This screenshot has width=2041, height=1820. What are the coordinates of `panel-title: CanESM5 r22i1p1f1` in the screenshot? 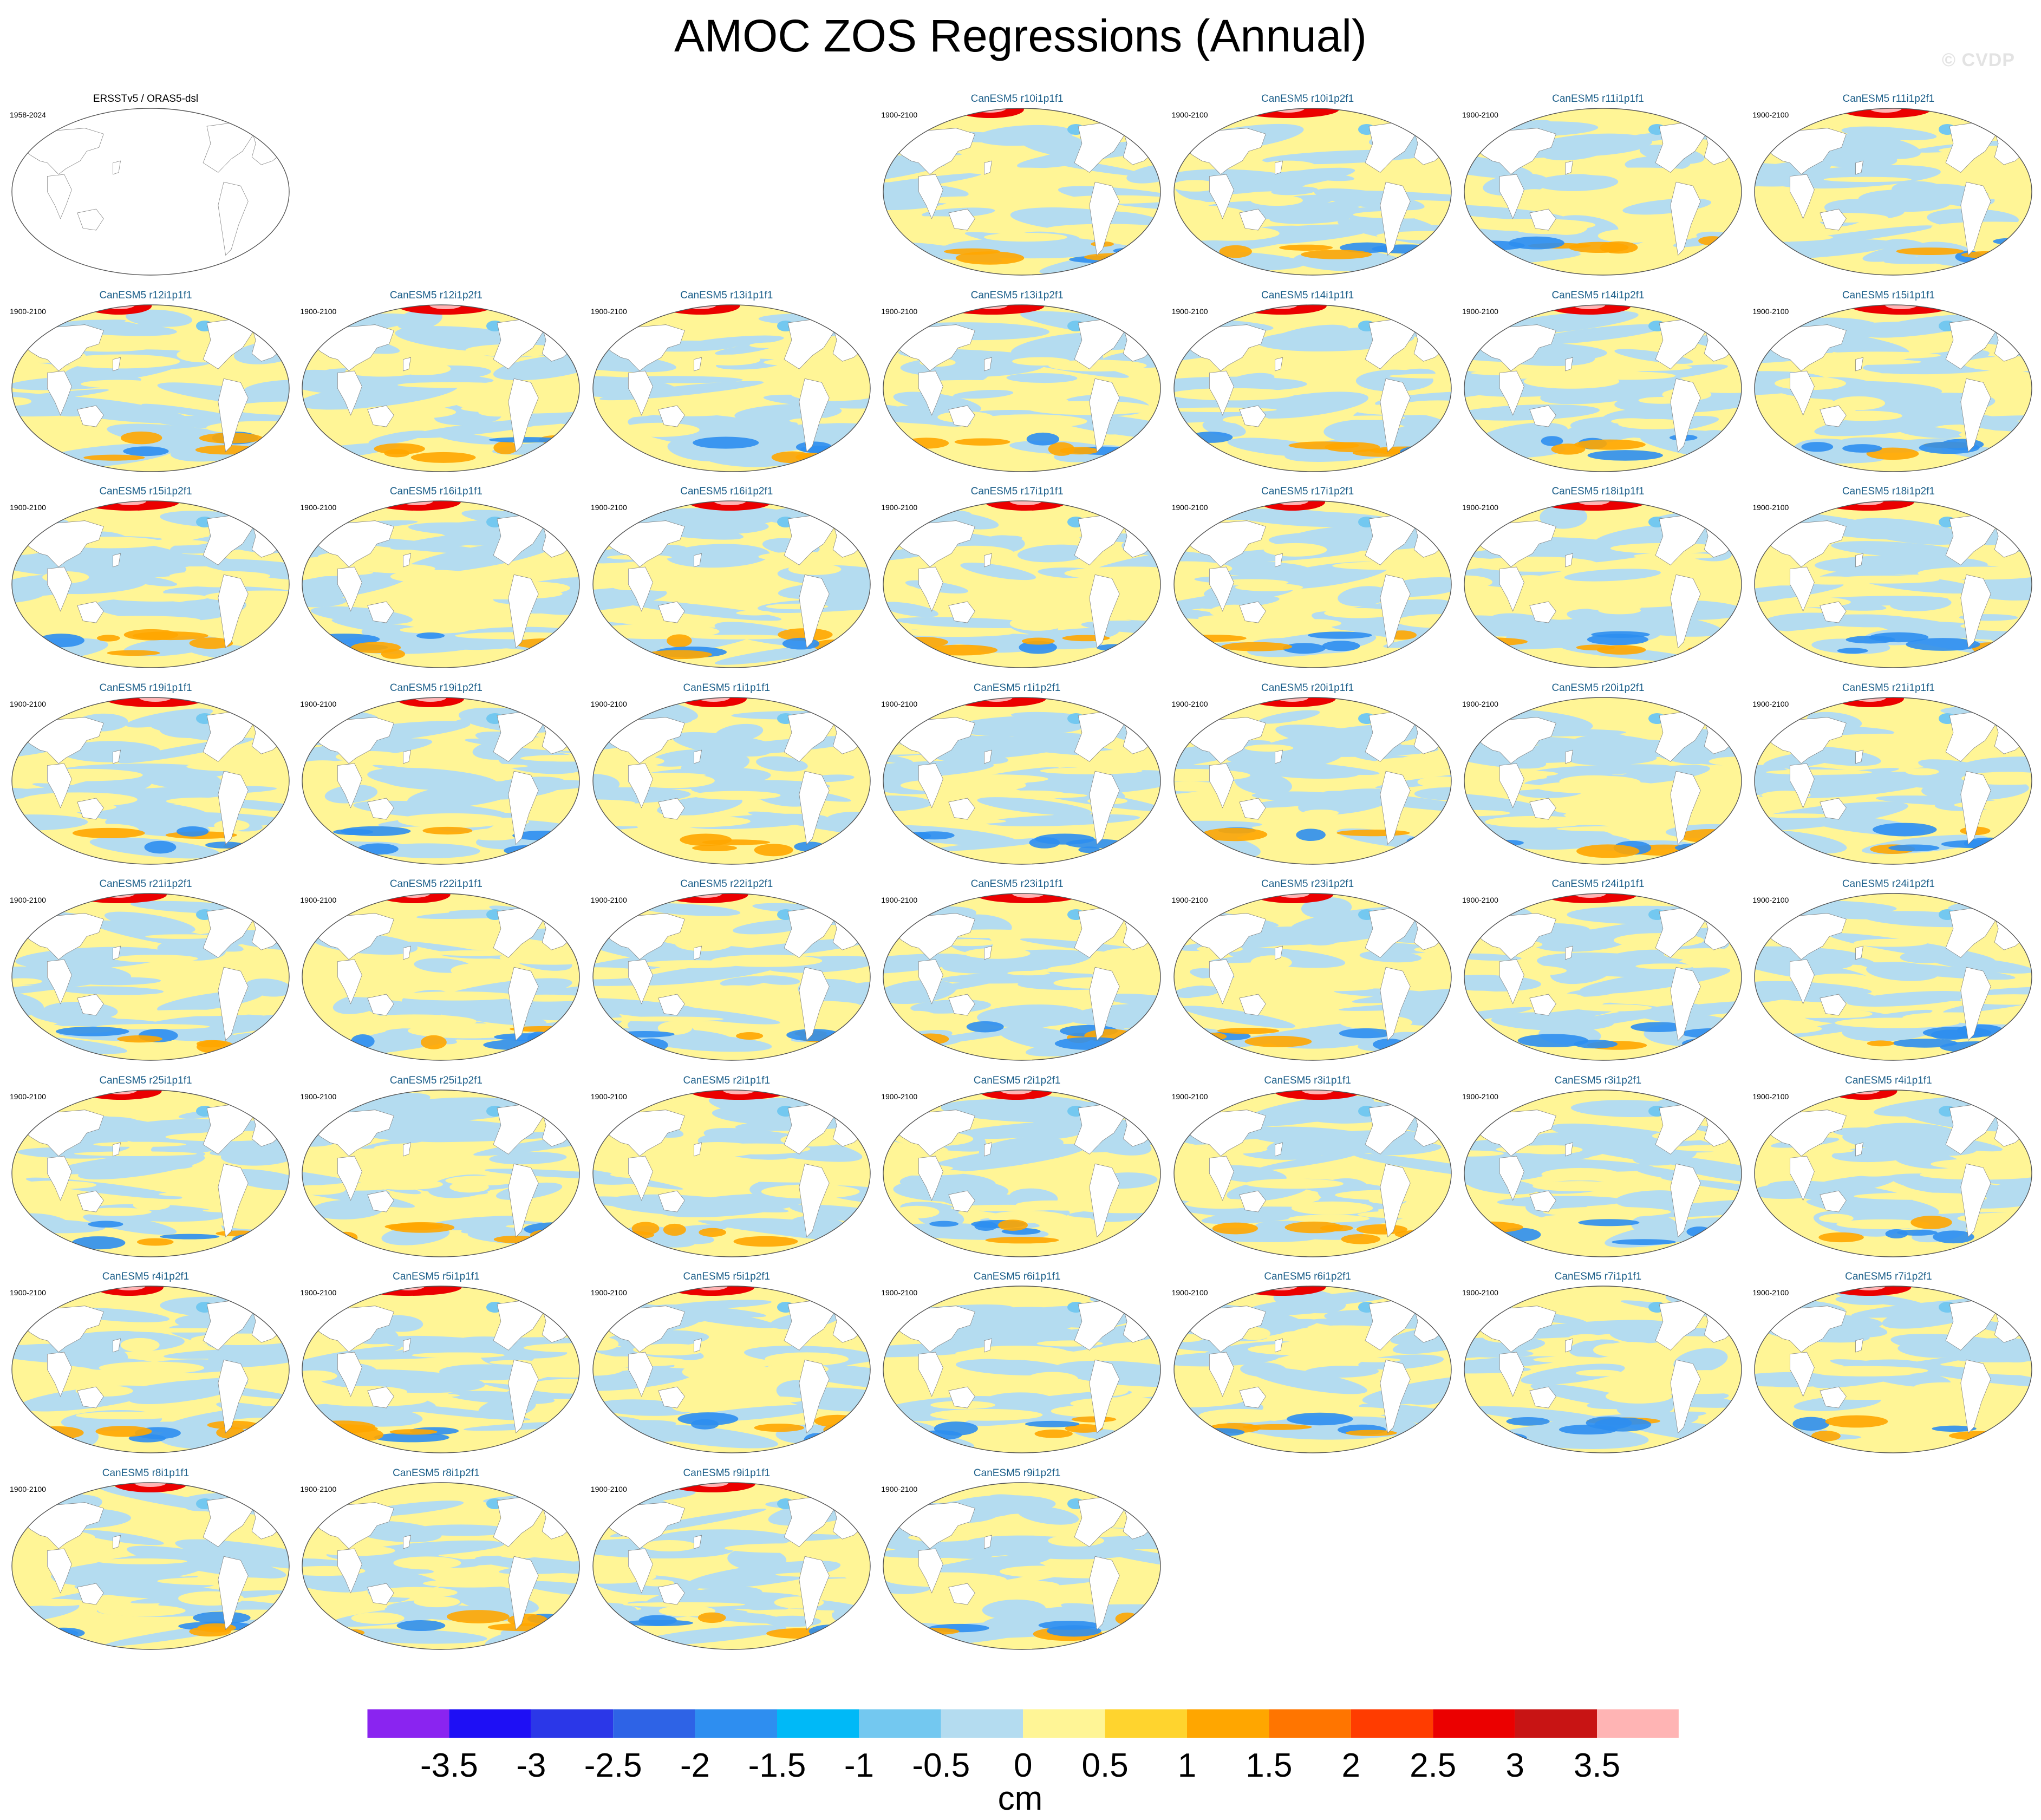 It's located at (436, 884).